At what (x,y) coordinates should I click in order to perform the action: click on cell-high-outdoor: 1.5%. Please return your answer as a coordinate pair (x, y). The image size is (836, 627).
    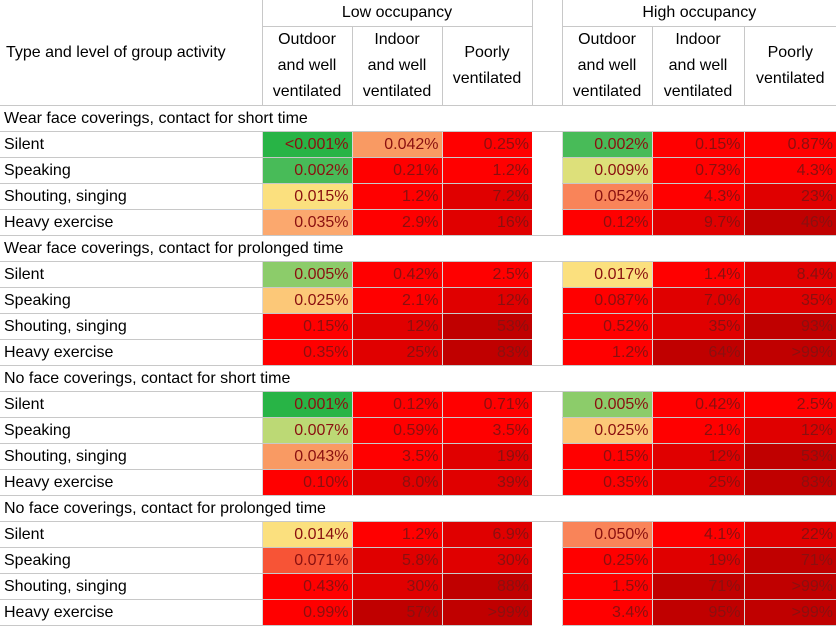
    Looking at the image, I should click on (607, 586).